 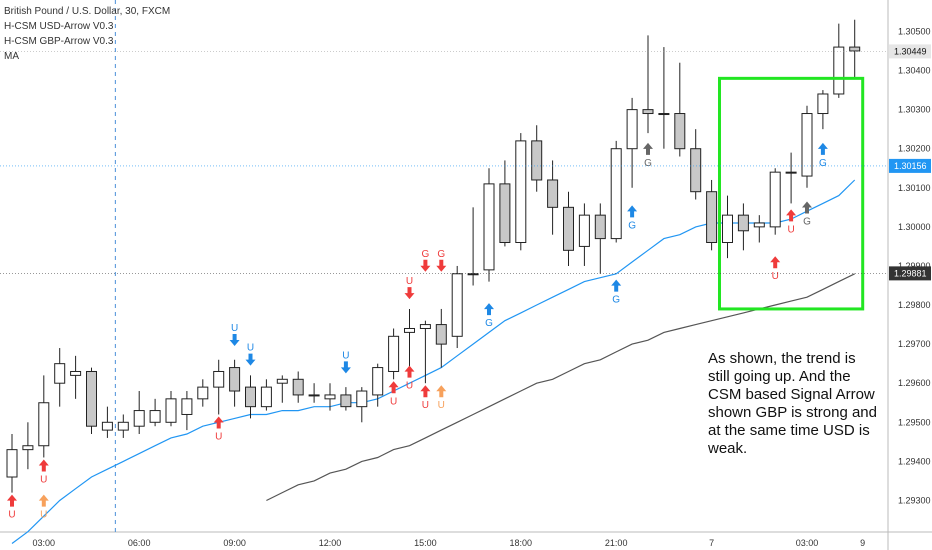 I want to click on price-tick-label: 1.30200, so click(x=914, y=149).